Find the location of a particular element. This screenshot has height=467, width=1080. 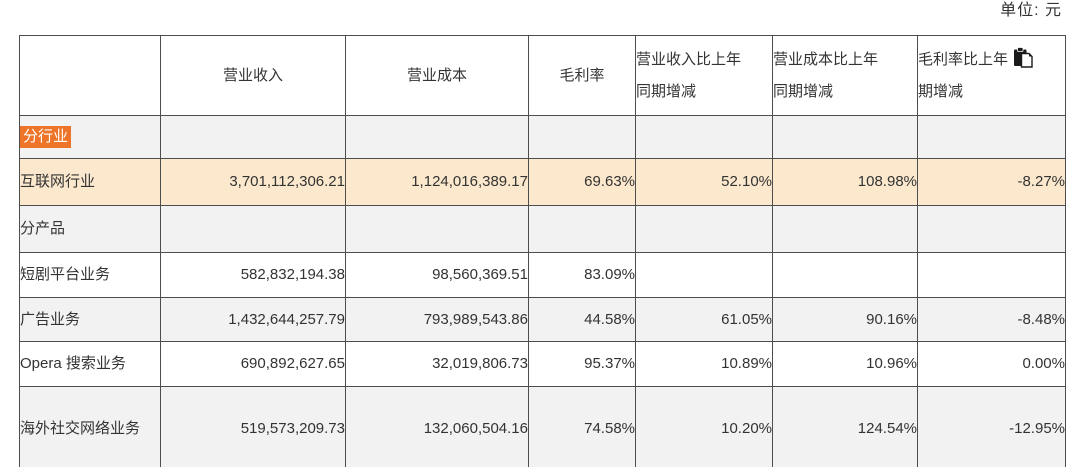

value-cell: -8.27% is located at coordinates (991, 182).